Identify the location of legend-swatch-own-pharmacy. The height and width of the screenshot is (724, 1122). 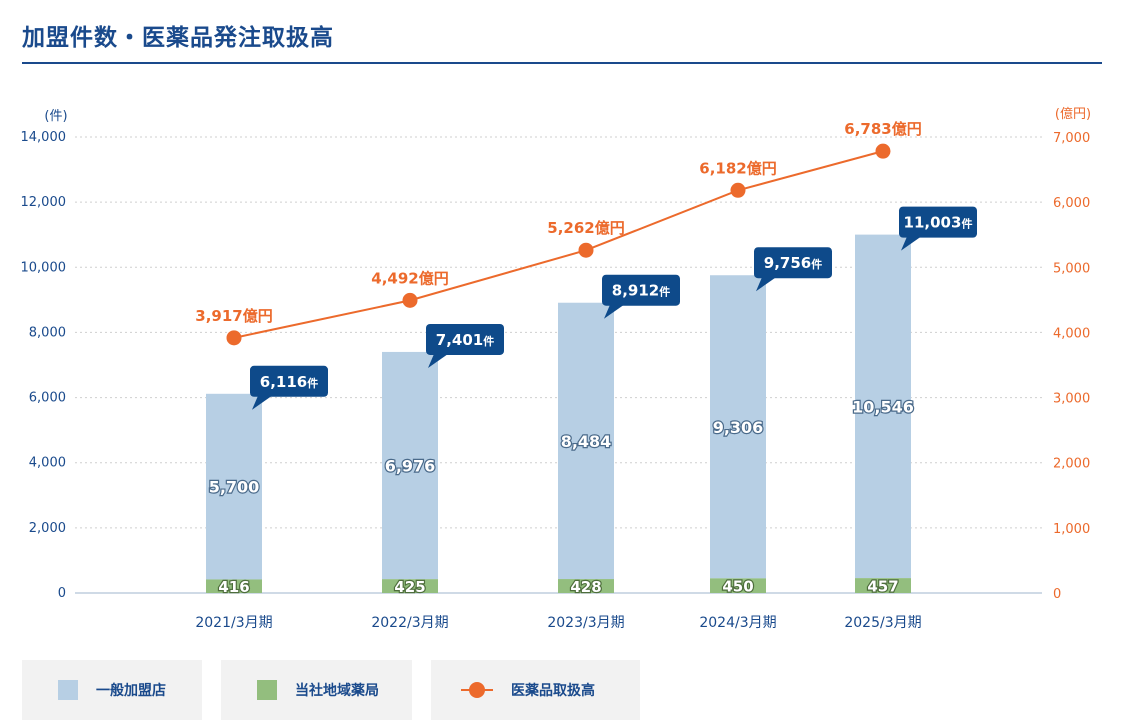
(267, 690).